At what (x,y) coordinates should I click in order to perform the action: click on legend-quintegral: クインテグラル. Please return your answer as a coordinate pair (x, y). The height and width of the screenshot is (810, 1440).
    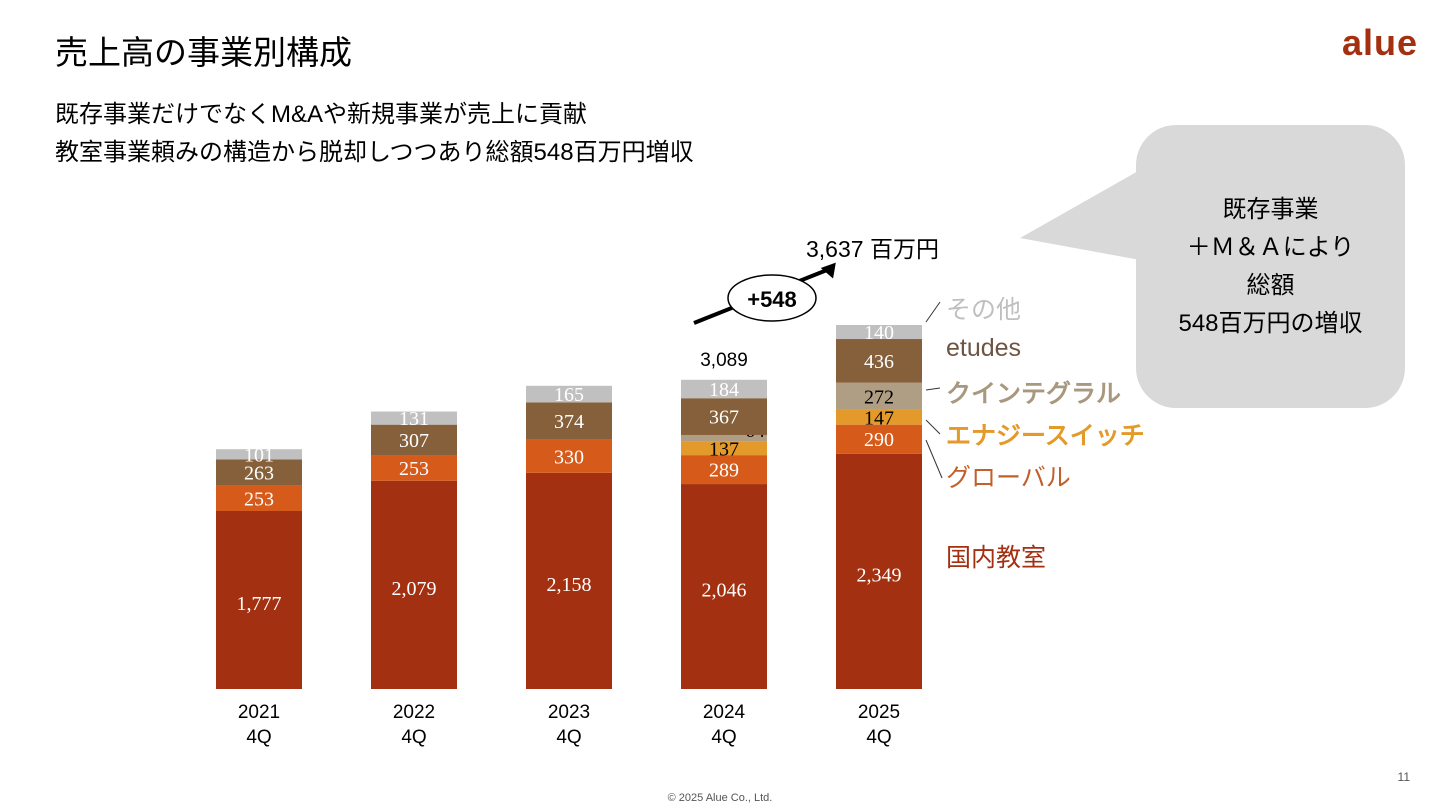
    Looking at the image, I should click on (1034, 394).